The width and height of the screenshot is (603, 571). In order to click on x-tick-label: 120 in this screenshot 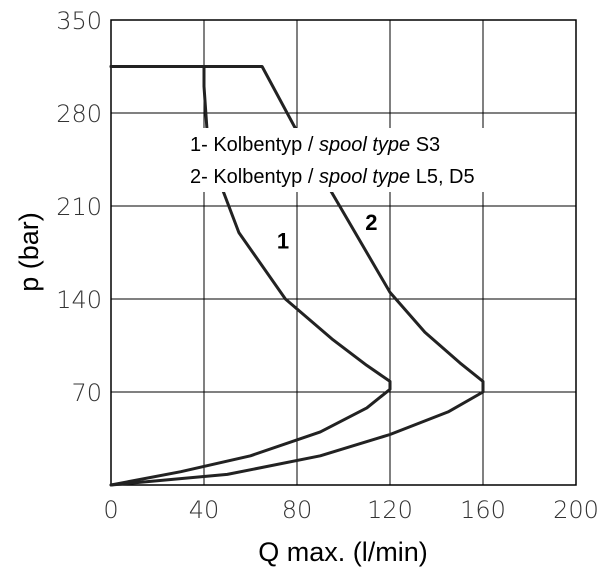, I will do `click(390, 510)`.